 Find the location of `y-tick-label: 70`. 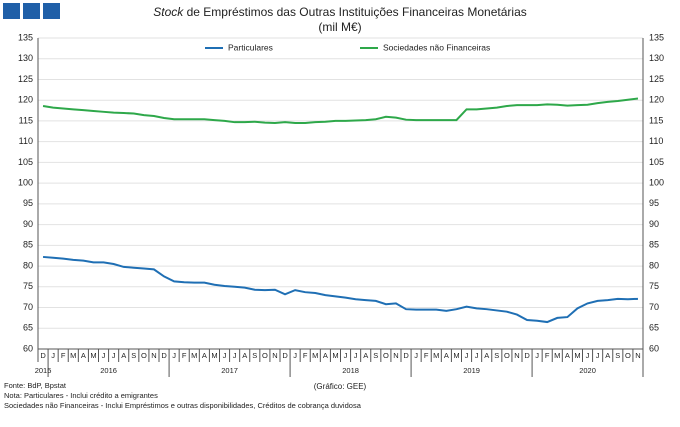

y-tick-label: 70 is located at coordinates (28, 307).